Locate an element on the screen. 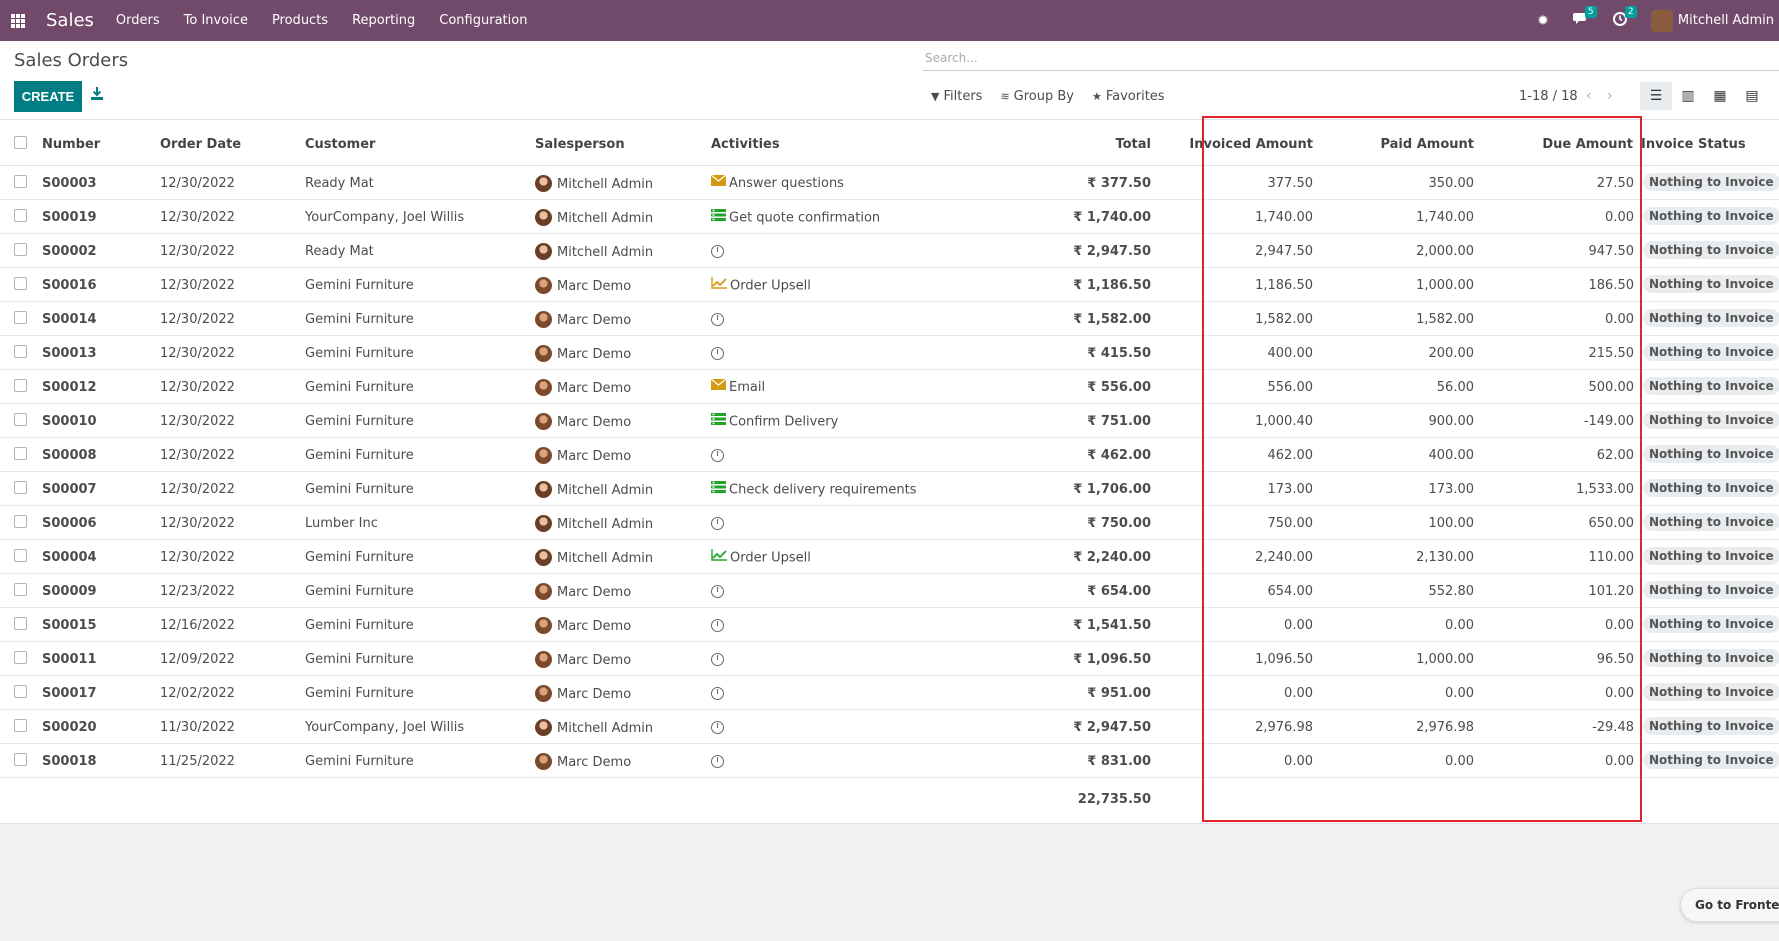 The height and width of the screenshot is (941, 1779). col-invoiced-amount: Invoiced Amount is located at coordinates (1251, 144).